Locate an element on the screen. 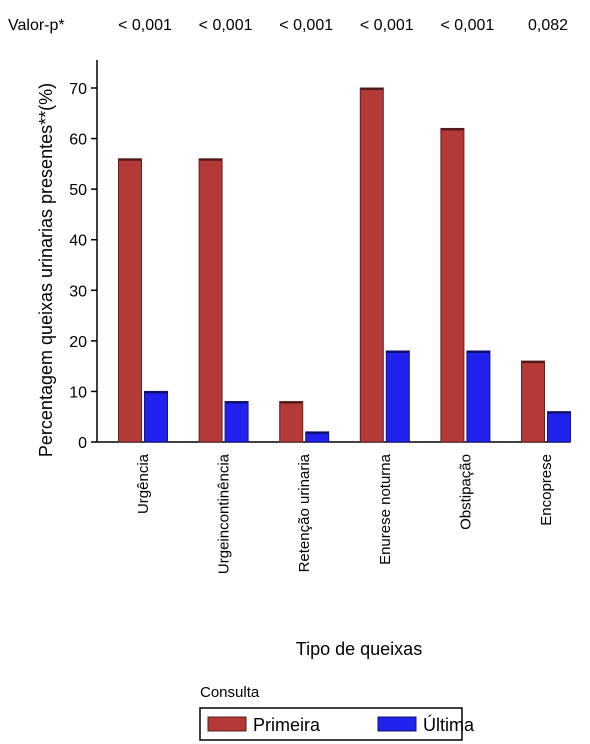 The image size is (590, 744). legend: Consulta Primeira Última is located at coordinates (337, 712).